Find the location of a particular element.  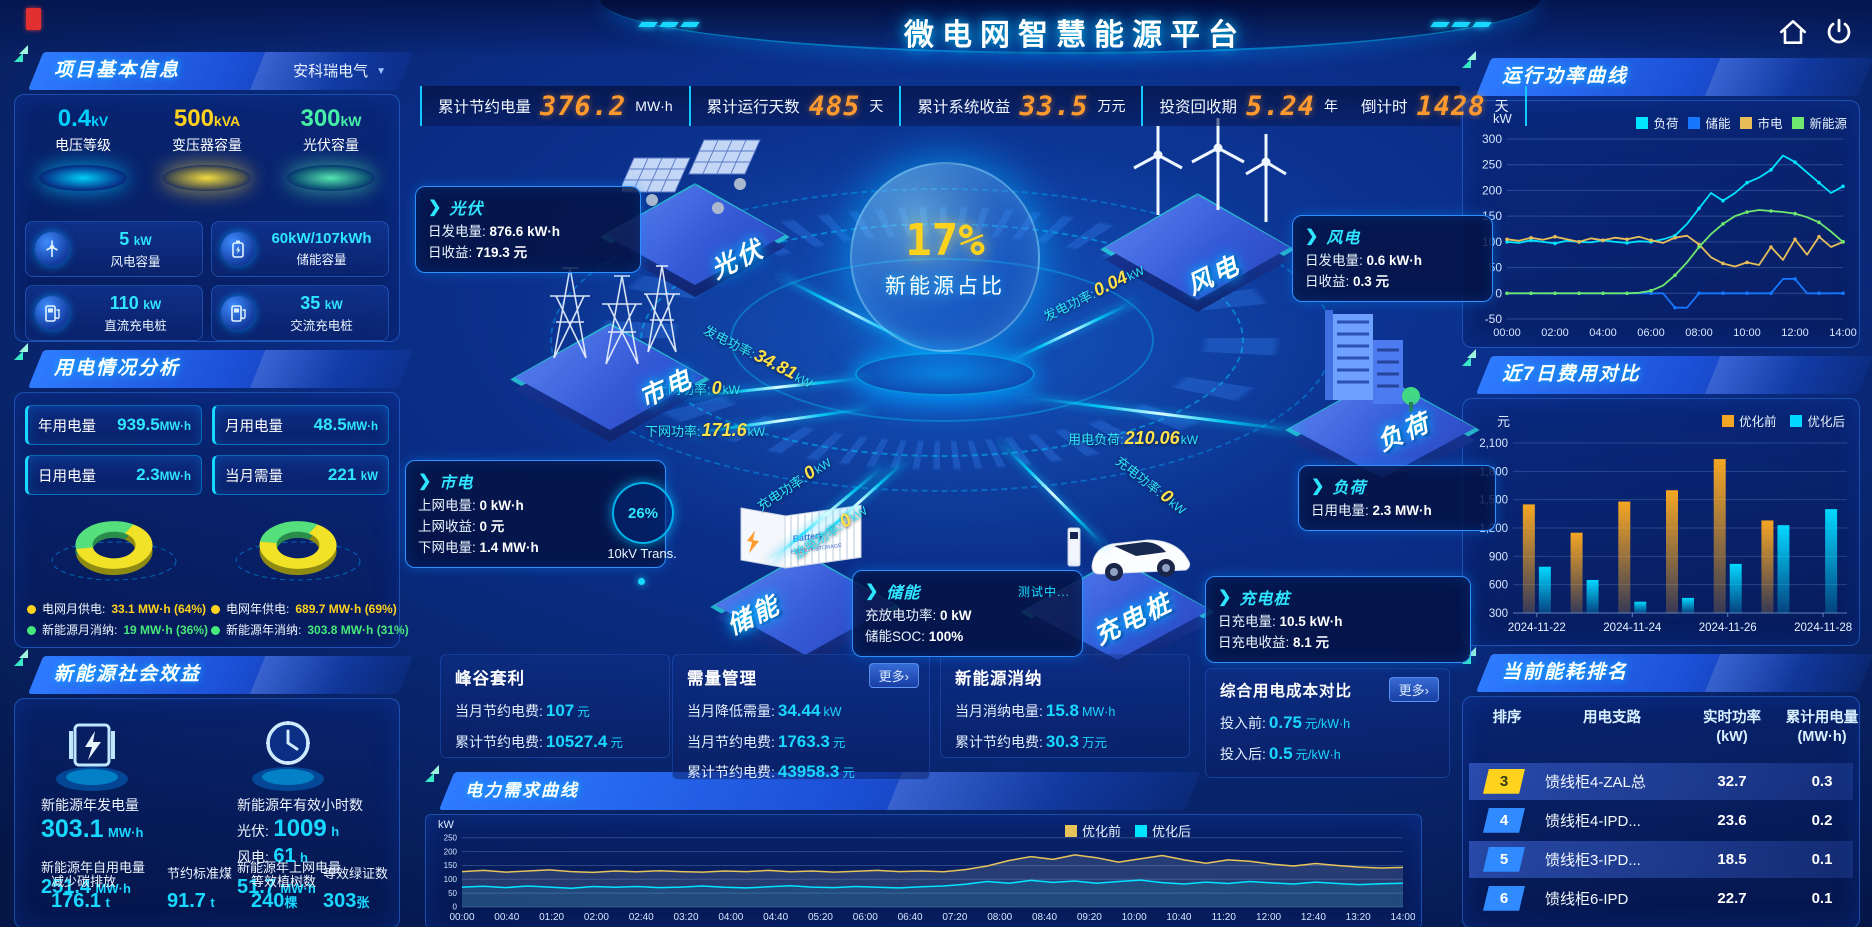

card-renewable-consumption: 新能源消纳 当月消纳电量: 15.8 MW·h 累计节约电费: 30.3 万元 is located at coordinates (1065, 706).